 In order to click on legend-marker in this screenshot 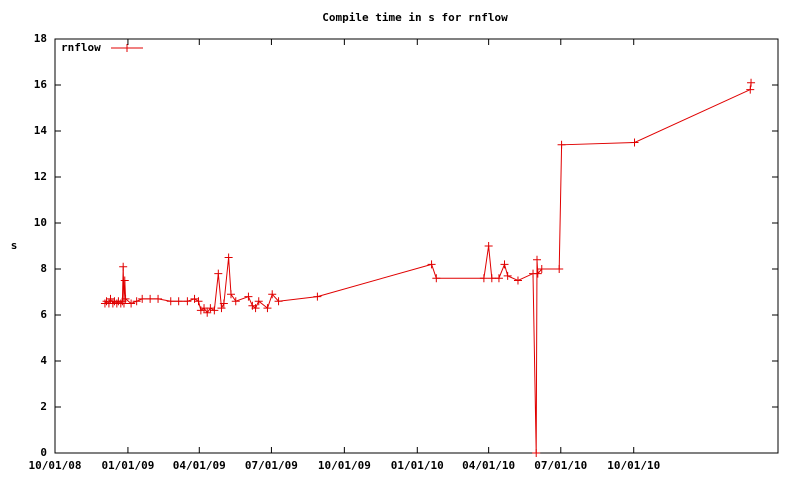, I will do `click(127, 48)`.